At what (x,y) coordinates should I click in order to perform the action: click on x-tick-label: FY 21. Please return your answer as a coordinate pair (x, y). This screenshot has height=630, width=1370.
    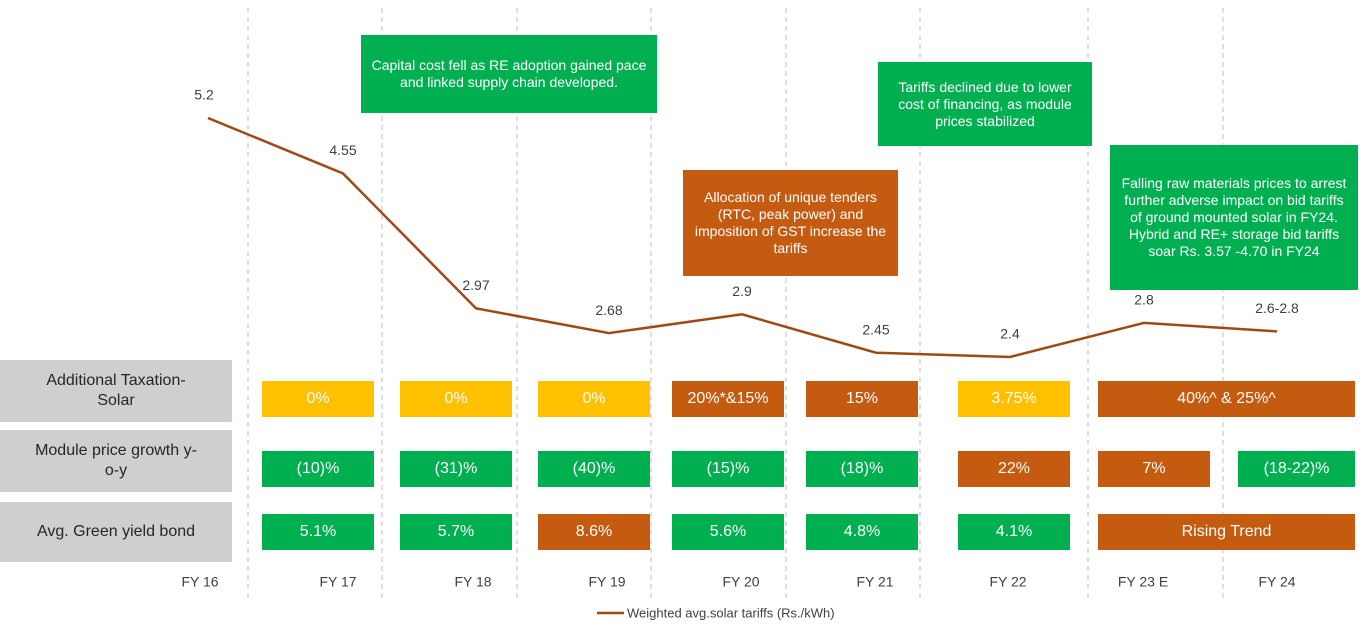
    Looking at the image, I should click on (874, 582).